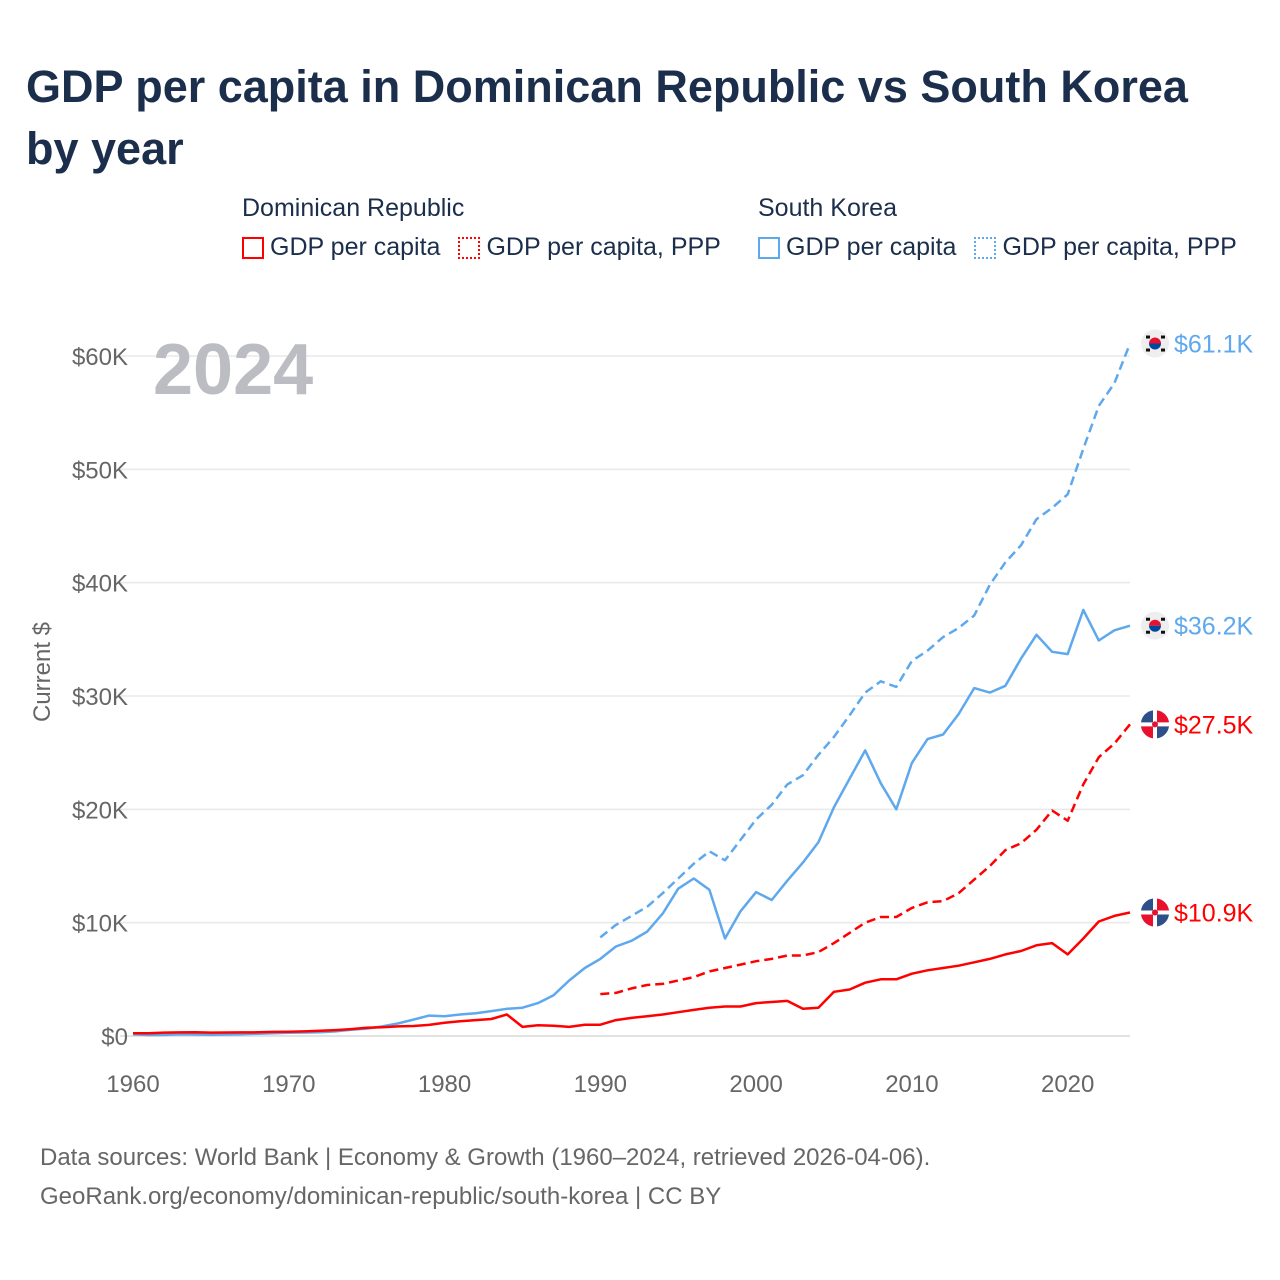 The image size is (1280, 1280). I want to click on x-tick-label: 1960, so click(132, 1084).